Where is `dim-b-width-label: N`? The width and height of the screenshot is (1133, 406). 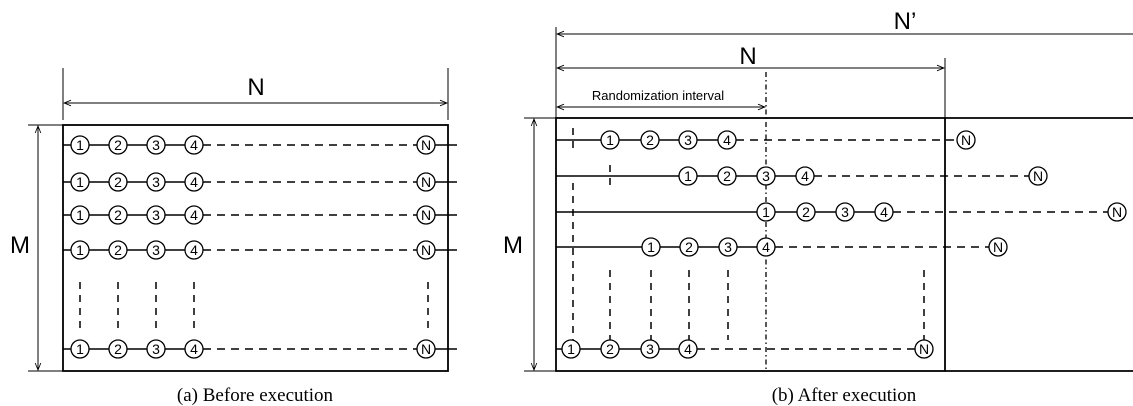
dim-b-width-label: N is located at coordinates (747, 56).